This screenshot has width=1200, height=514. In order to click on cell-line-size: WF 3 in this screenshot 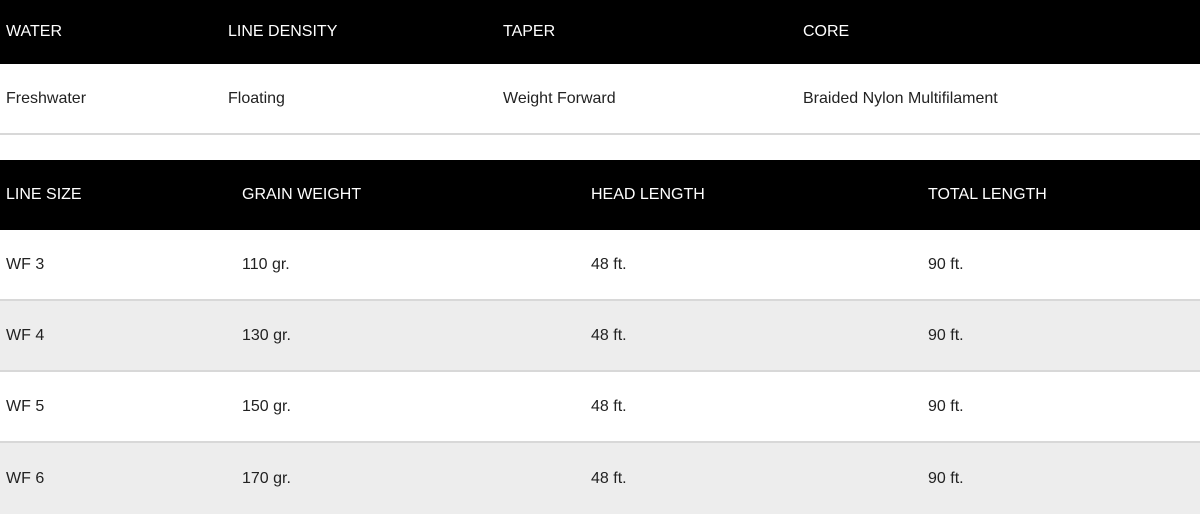, I will do `click(25, 264)`.